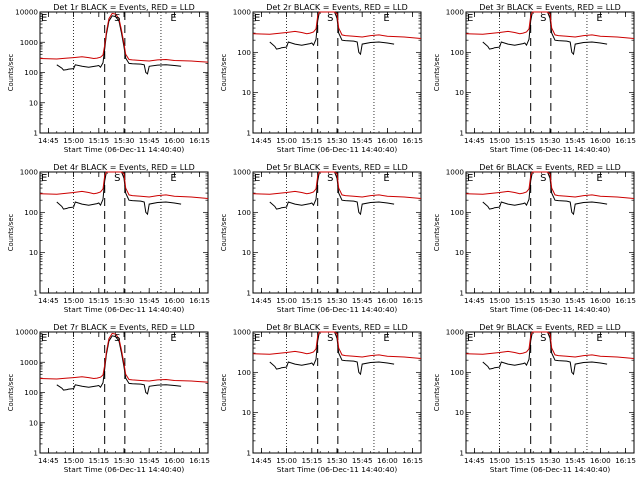 The image size is (640, 480). What do you see at coordinates (550, 167) in the screenshot?
I see `chart-title: Det 6r BLACK = Events, RED = LLD` at bounding box center [550, 167].